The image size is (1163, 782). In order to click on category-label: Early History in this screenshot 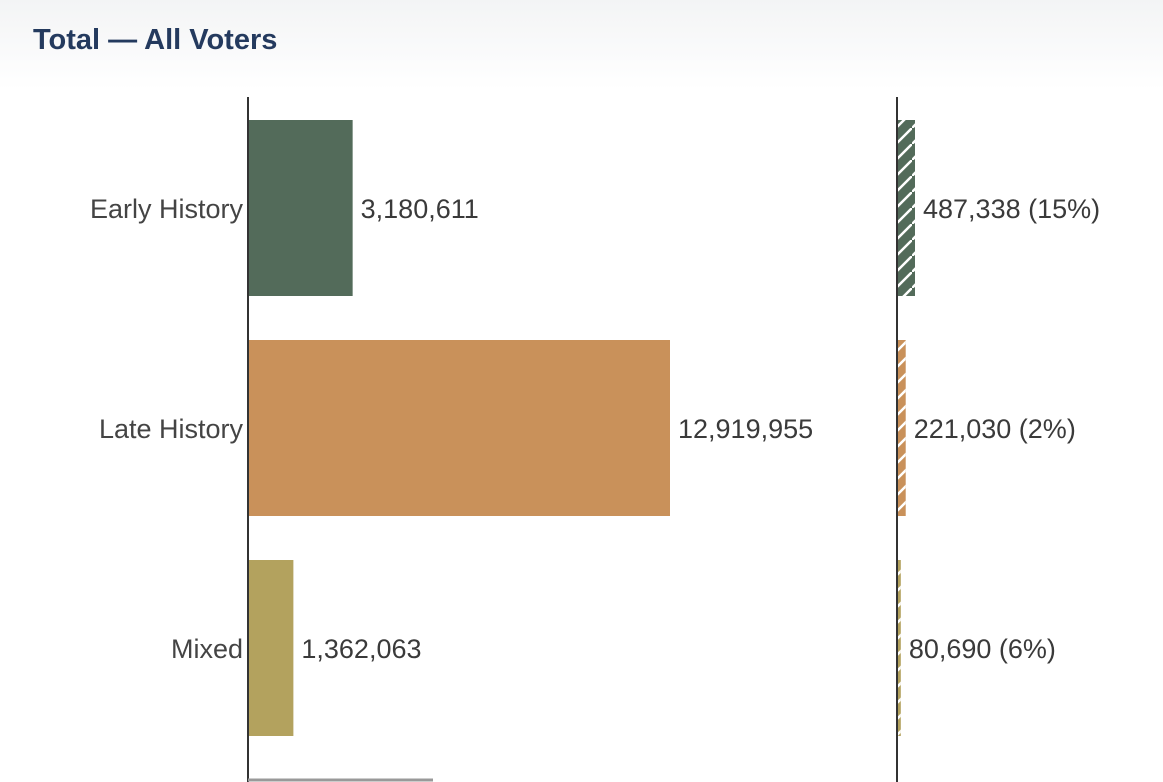, I will do `click(167, 209)`.